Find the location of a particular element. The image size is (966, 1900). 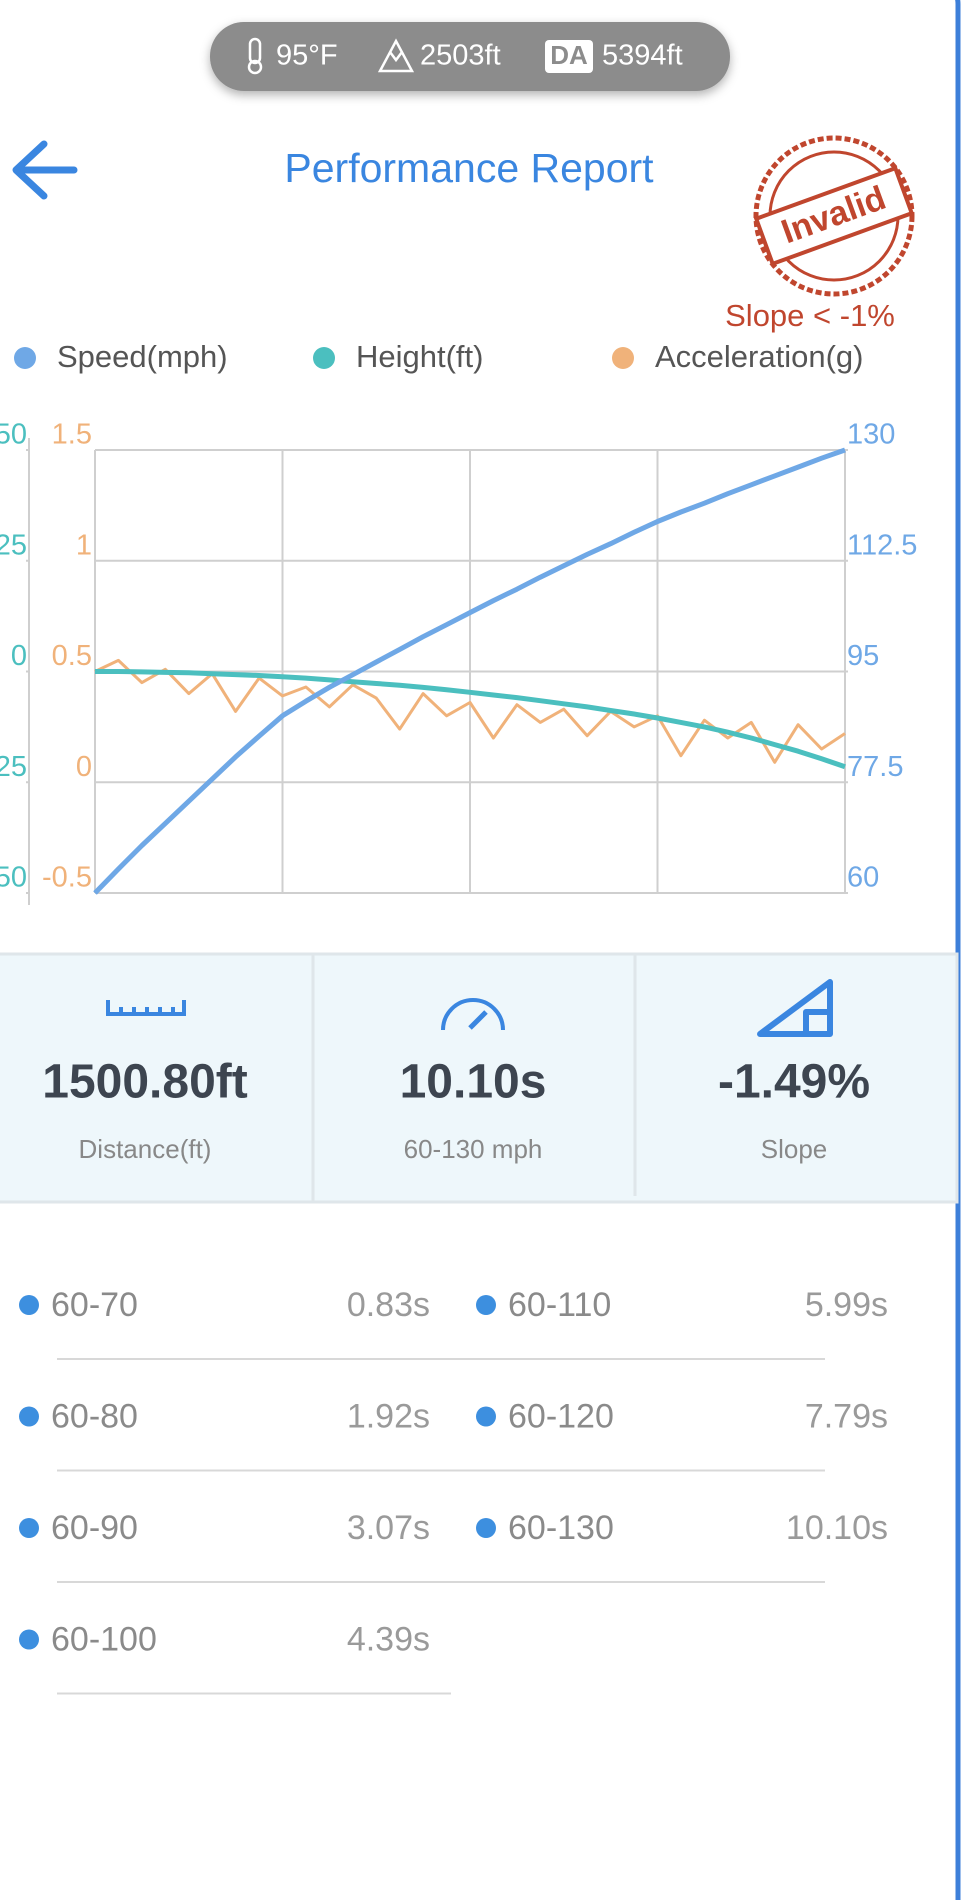

split-range: 60-90 is located at coordinates (94, 1528).